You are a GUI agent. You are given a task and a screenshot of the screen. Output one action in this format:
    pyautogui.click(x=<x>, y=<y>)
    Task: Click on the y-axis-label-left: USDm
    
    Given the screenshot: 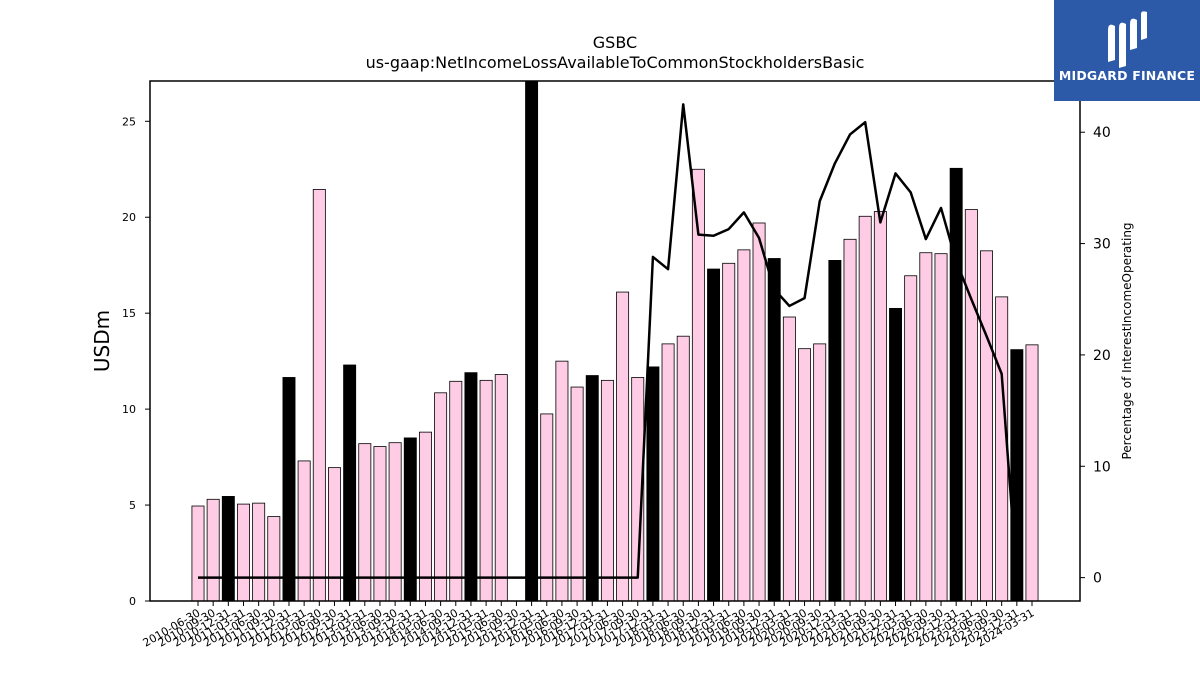 What is the action you would take?
    pyautogui.click(x=102, y=341)
    